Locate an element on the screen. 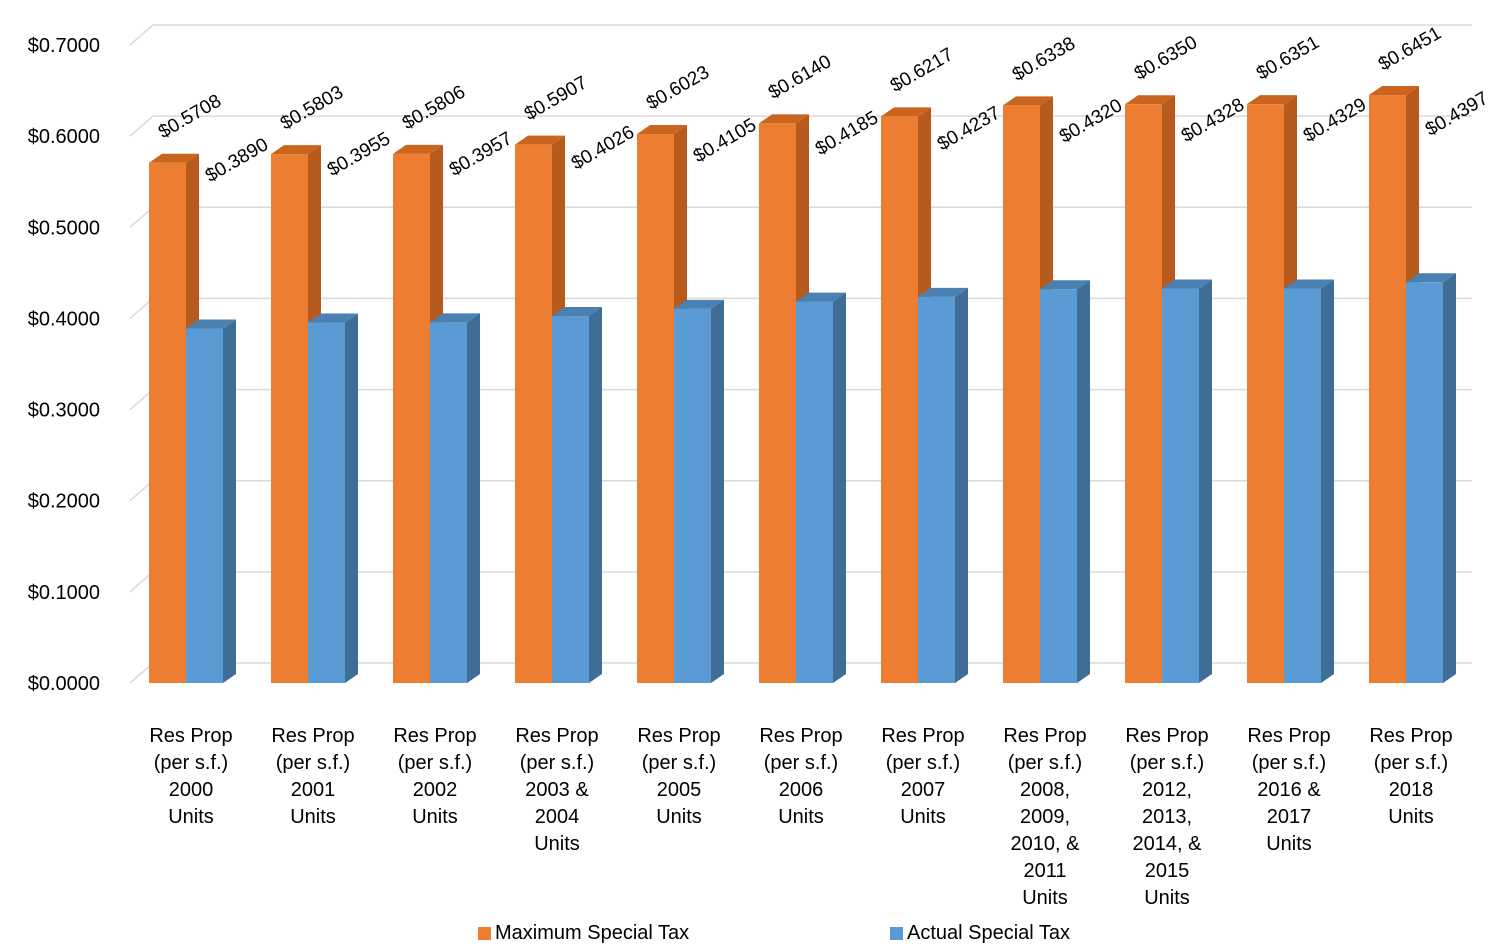 The height and width of the screenshot is (952, 1495). data-label: $0.4328 is located at coordinates (1213, 120).